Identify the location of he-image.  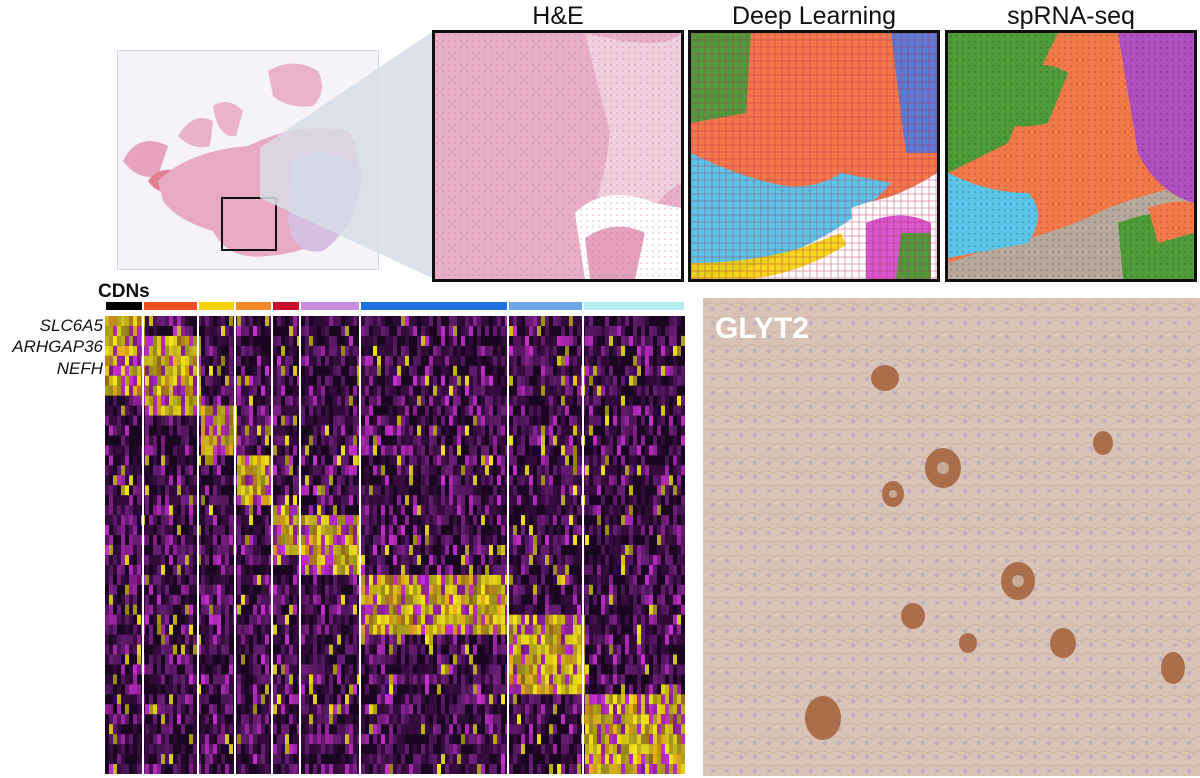
(558, 156).